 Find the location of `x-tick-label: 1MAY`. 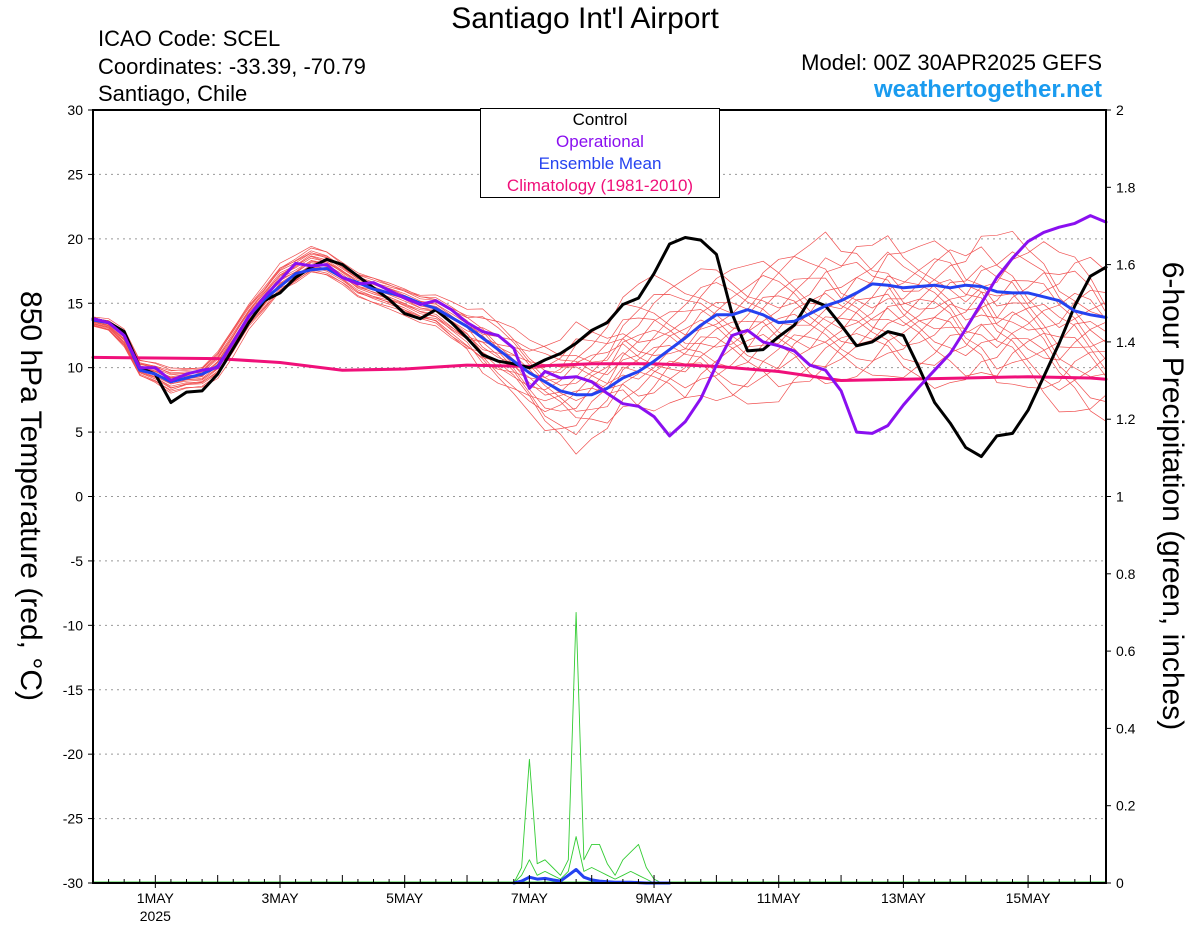

x-tick-label: 1MAY is located at coordinates (156, 898).